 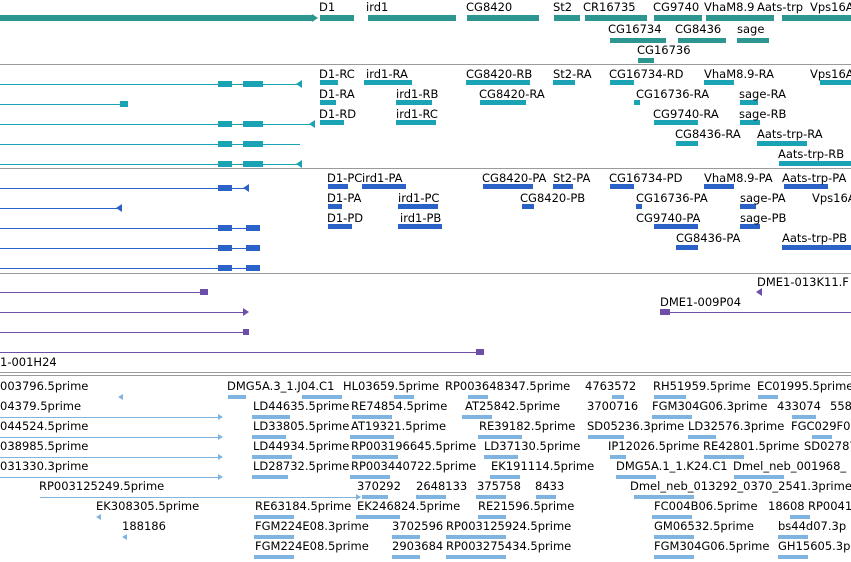 What do you see at coordinates (532, 446) in the screenshot?
I see `est-label: LD37130.5prime` at bounding box center [532, 446].